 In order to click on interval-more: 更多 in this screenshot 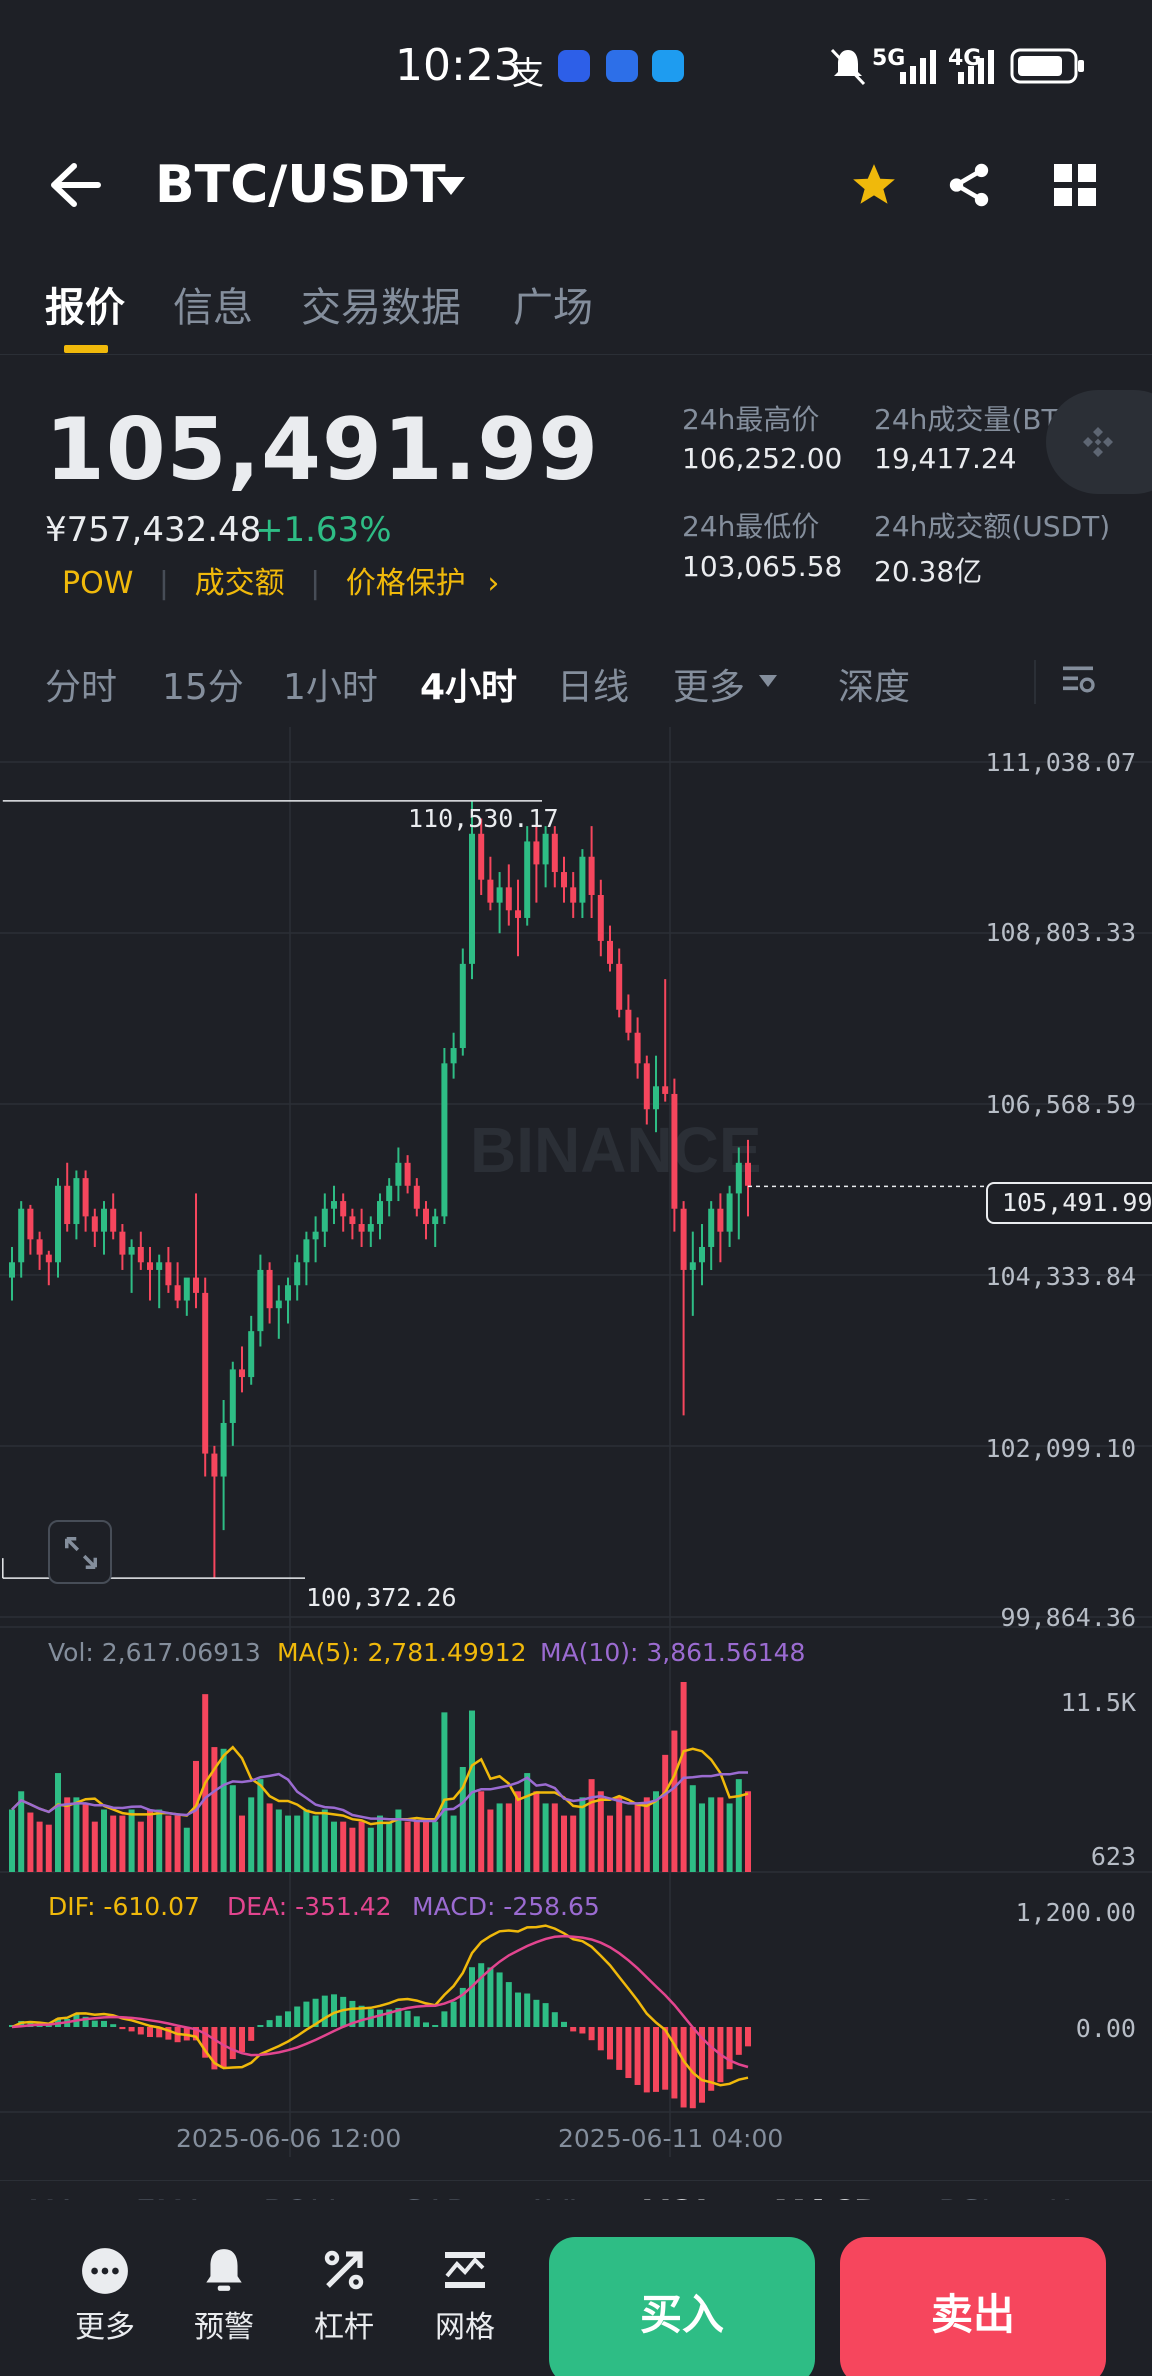, I will do `click(709, 687)`.